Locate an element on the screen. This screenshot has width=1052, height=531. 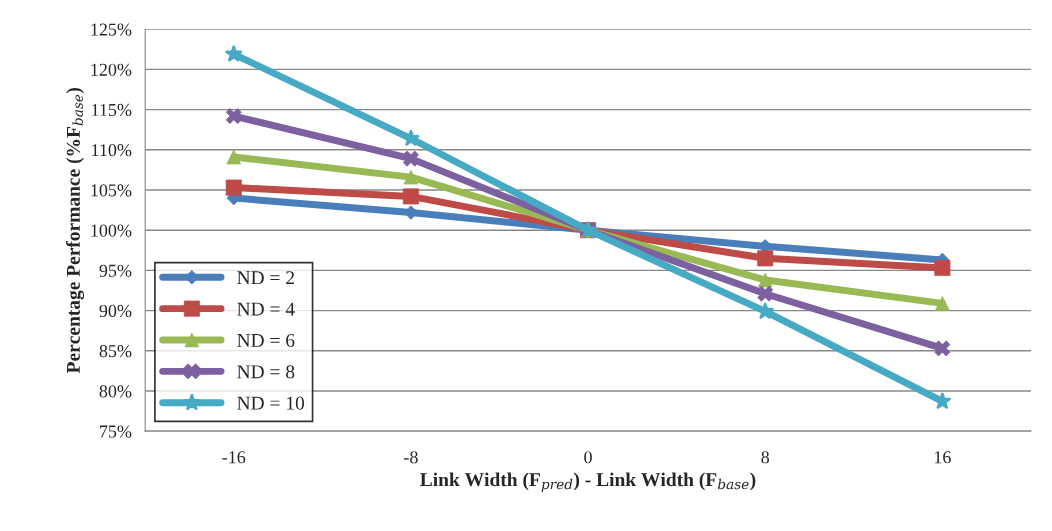
legend-label: ND = 6 is located at coordinates (266, 340).